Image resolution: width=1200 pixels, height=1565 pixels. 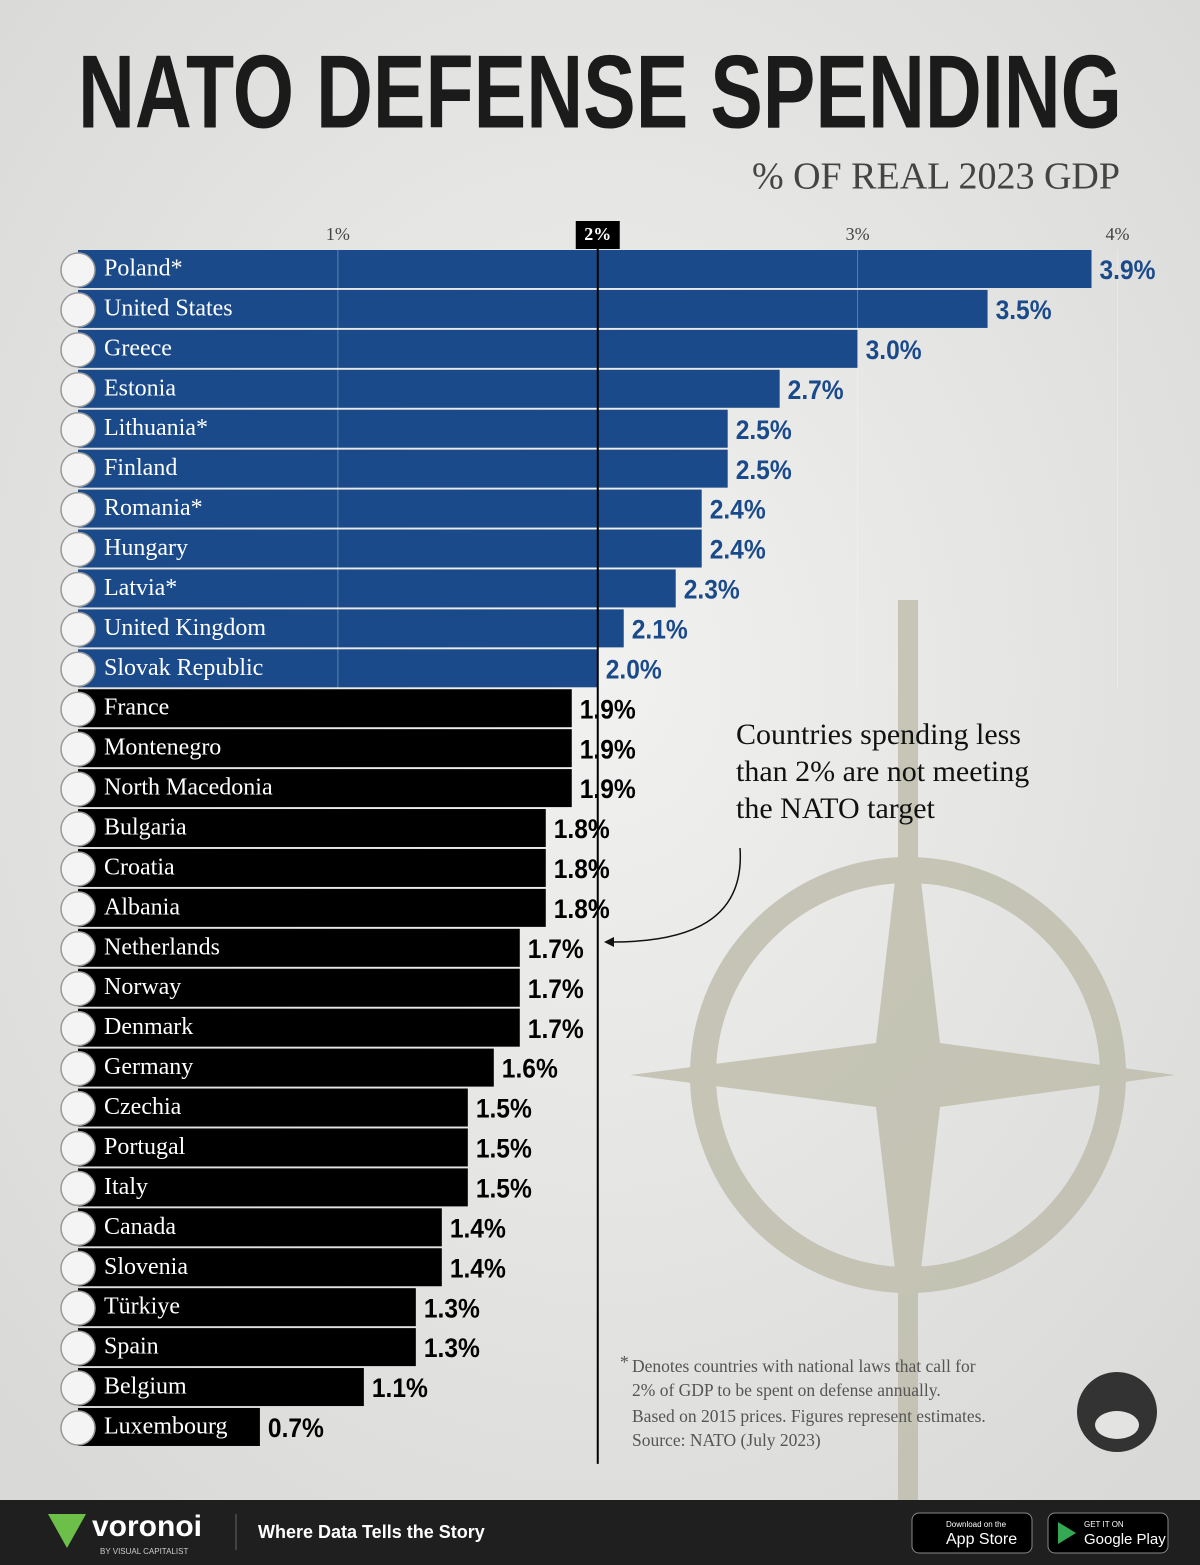 What do you see at coordinates (148, 1067) in the screenshot?
I see `country-label: Germany` at bounding box center [148, 1067].